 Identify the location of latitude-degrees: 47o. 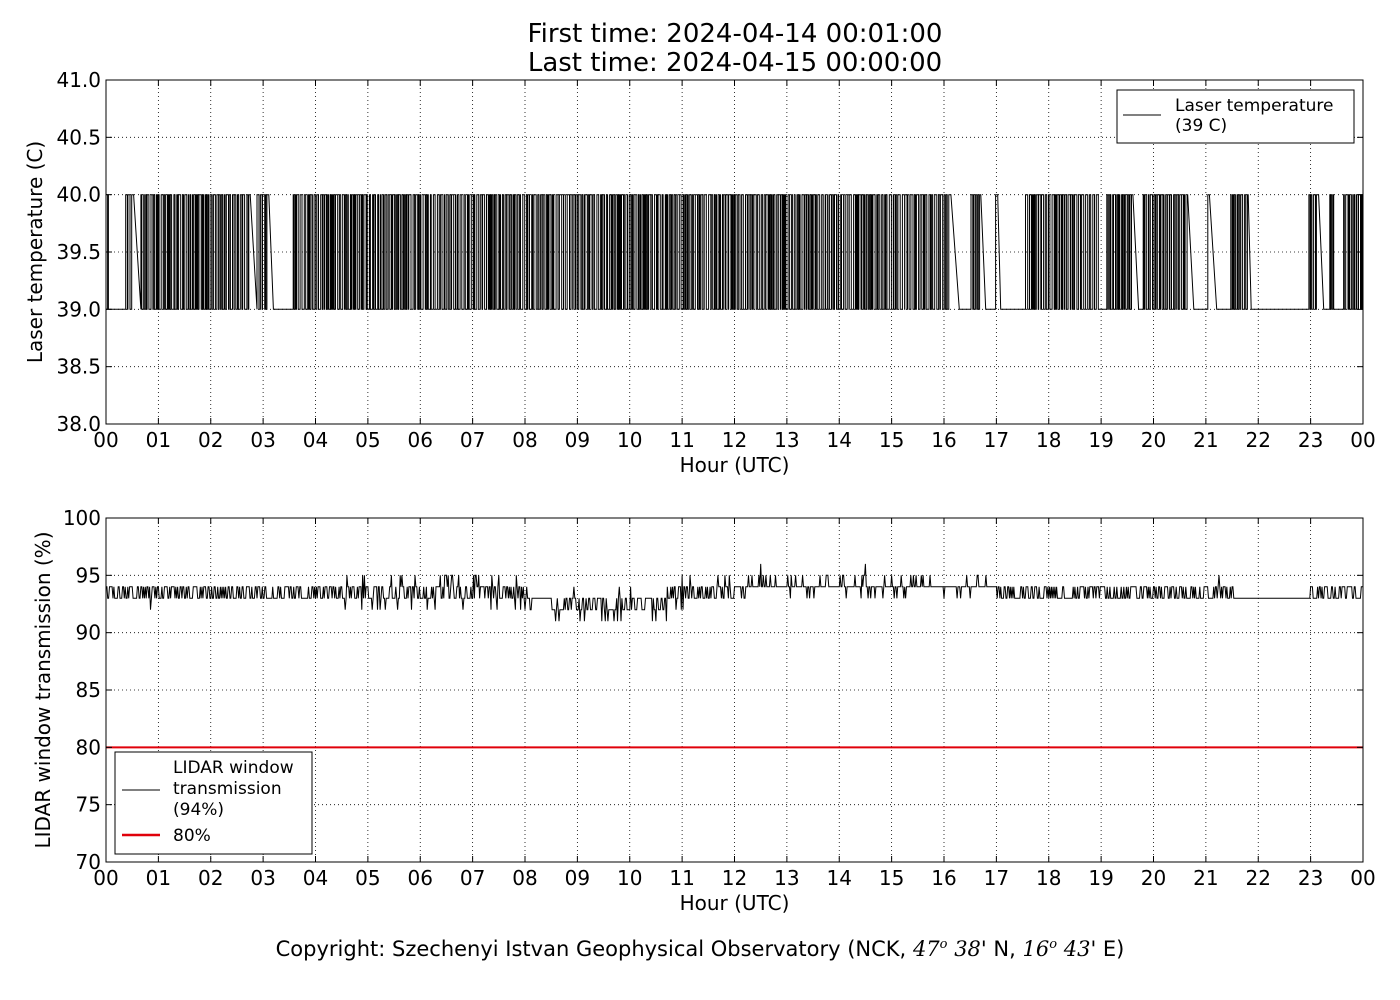
(930, 949).